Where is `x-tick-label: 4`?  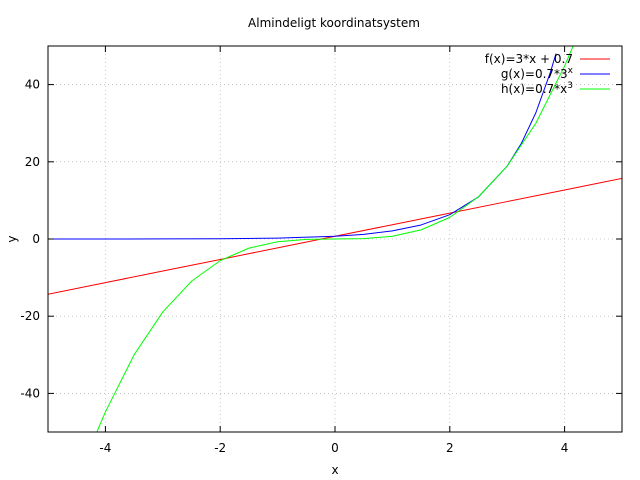 x-tick-label: 4 is located at coordinates (565, 448).